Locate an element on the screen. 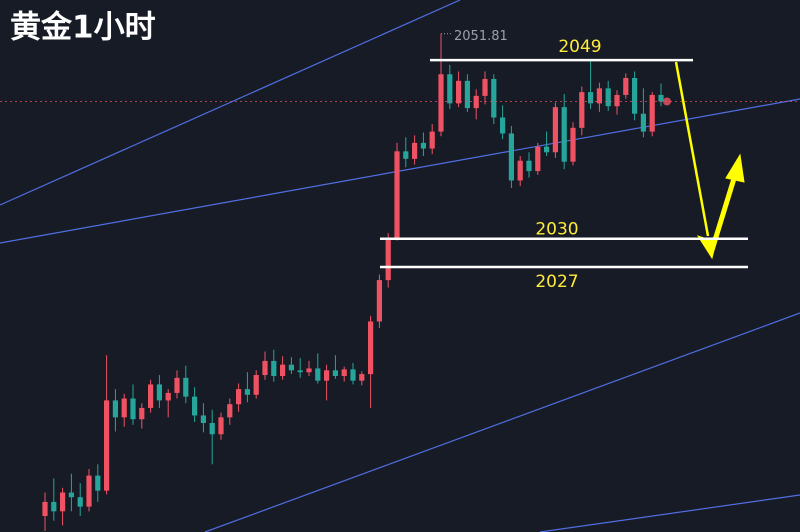  arrow-up-head is located at coordinates (735, 168).